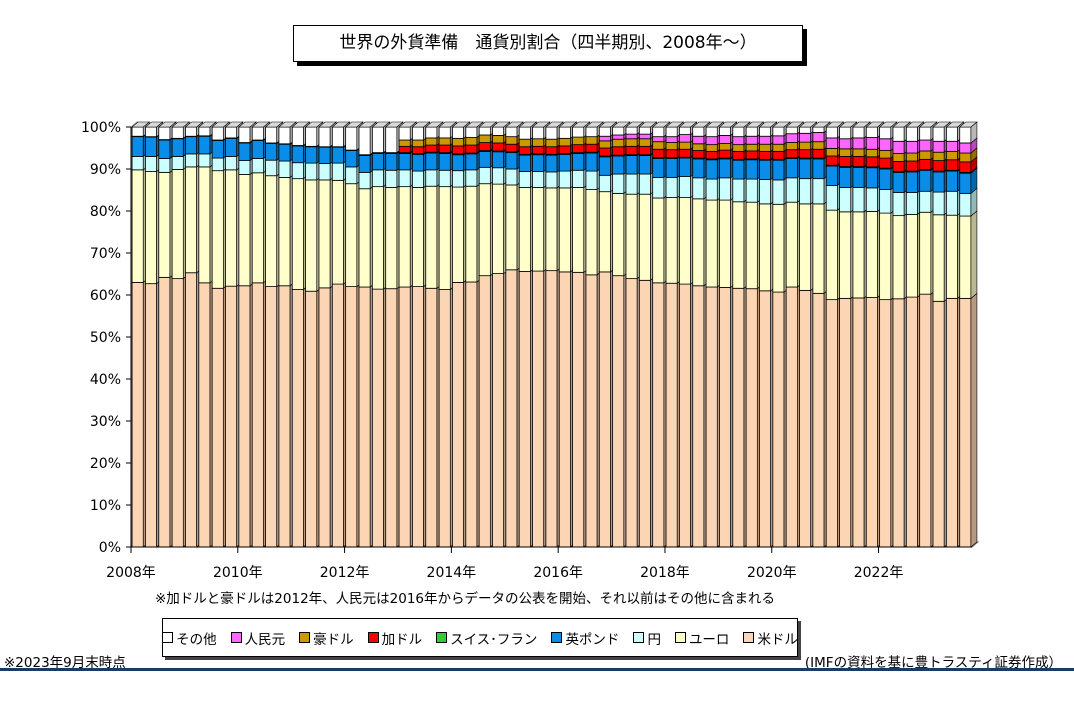 The image size is (1074, 707). I want to click on legend-label: 英ポンド, so click(592, 639).